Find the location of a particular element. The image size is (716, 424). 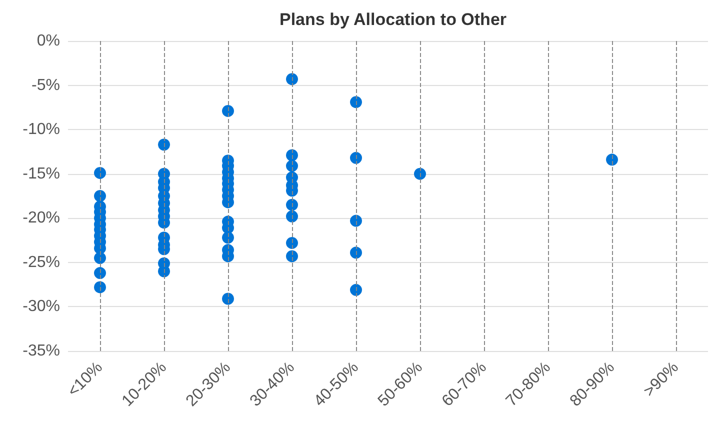

chart-title: Plans by Allocation to Other is located at coordinates (393, 19).